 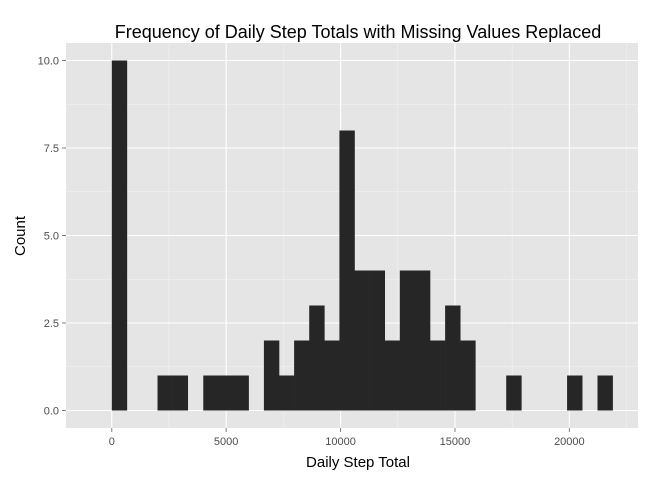 I want to click on x-tick-label: 5000, so click(x=226, y=442).